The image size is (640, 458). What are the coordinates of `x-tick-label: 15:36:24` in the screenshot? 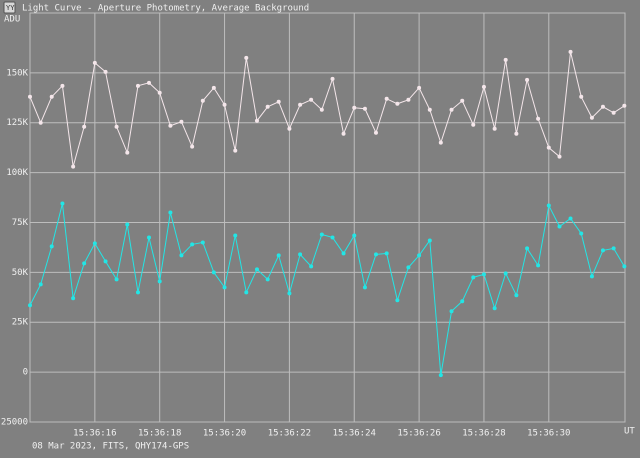 It's located at (354, 434).